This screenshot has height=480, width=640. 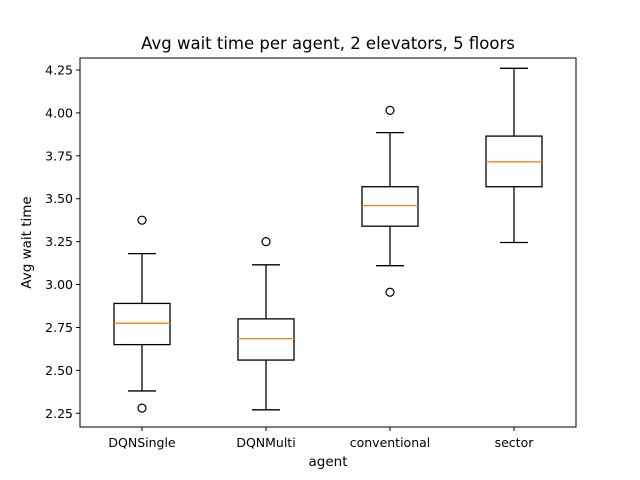 What do you see at coordinates (59, 241) in the screenshot?
I see `y-tick-label: 3.25` at bounding box center [59, 241].